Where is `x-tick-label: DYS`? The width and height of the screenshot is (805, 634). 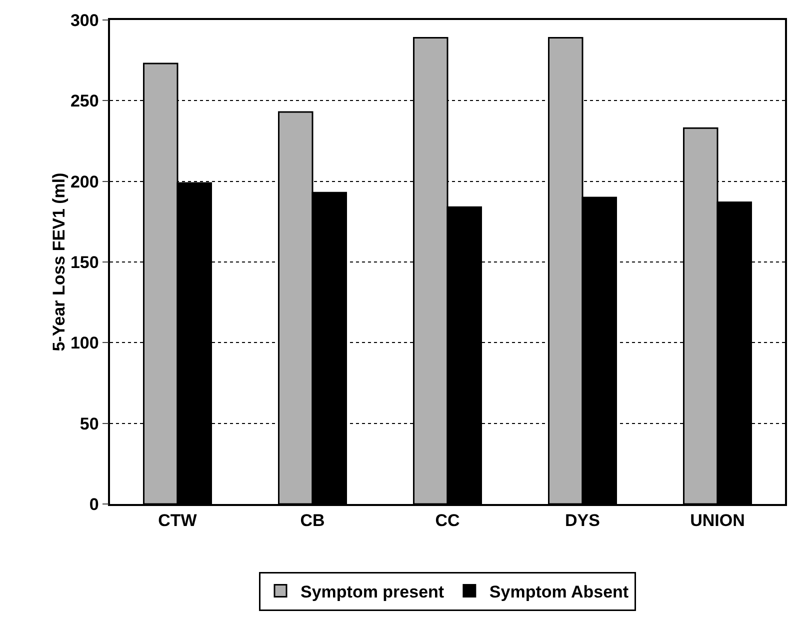 x-tick-label: DYS is located at coordinates (582, 520).